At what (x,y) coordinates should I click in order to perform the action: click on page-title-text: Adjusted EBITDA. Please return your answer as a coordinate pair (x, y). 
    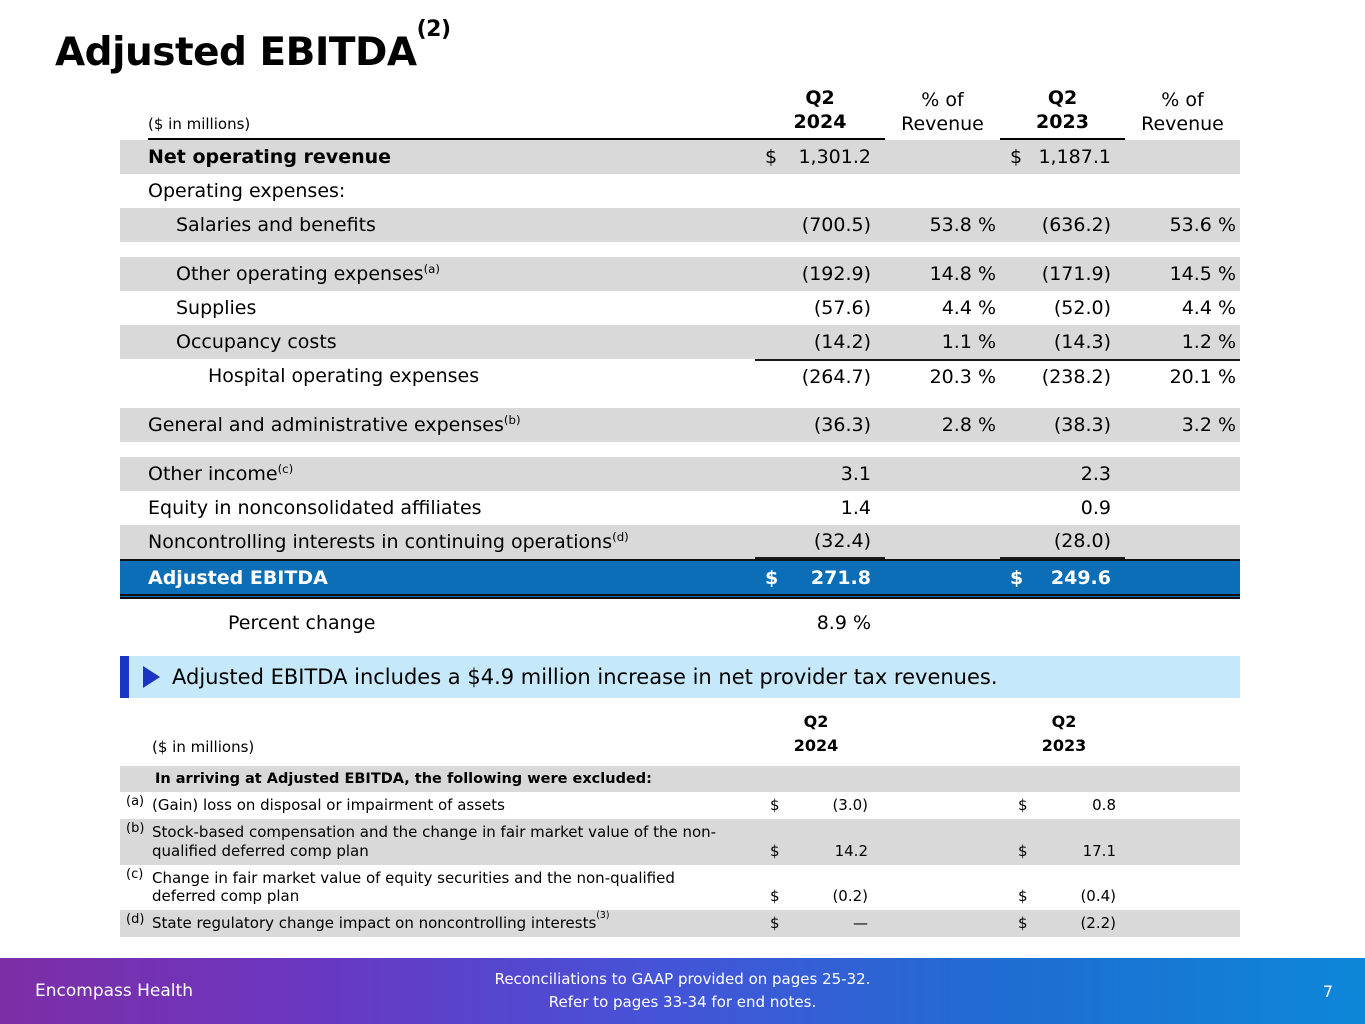
    Looking at the image, I should click on (236, 52).